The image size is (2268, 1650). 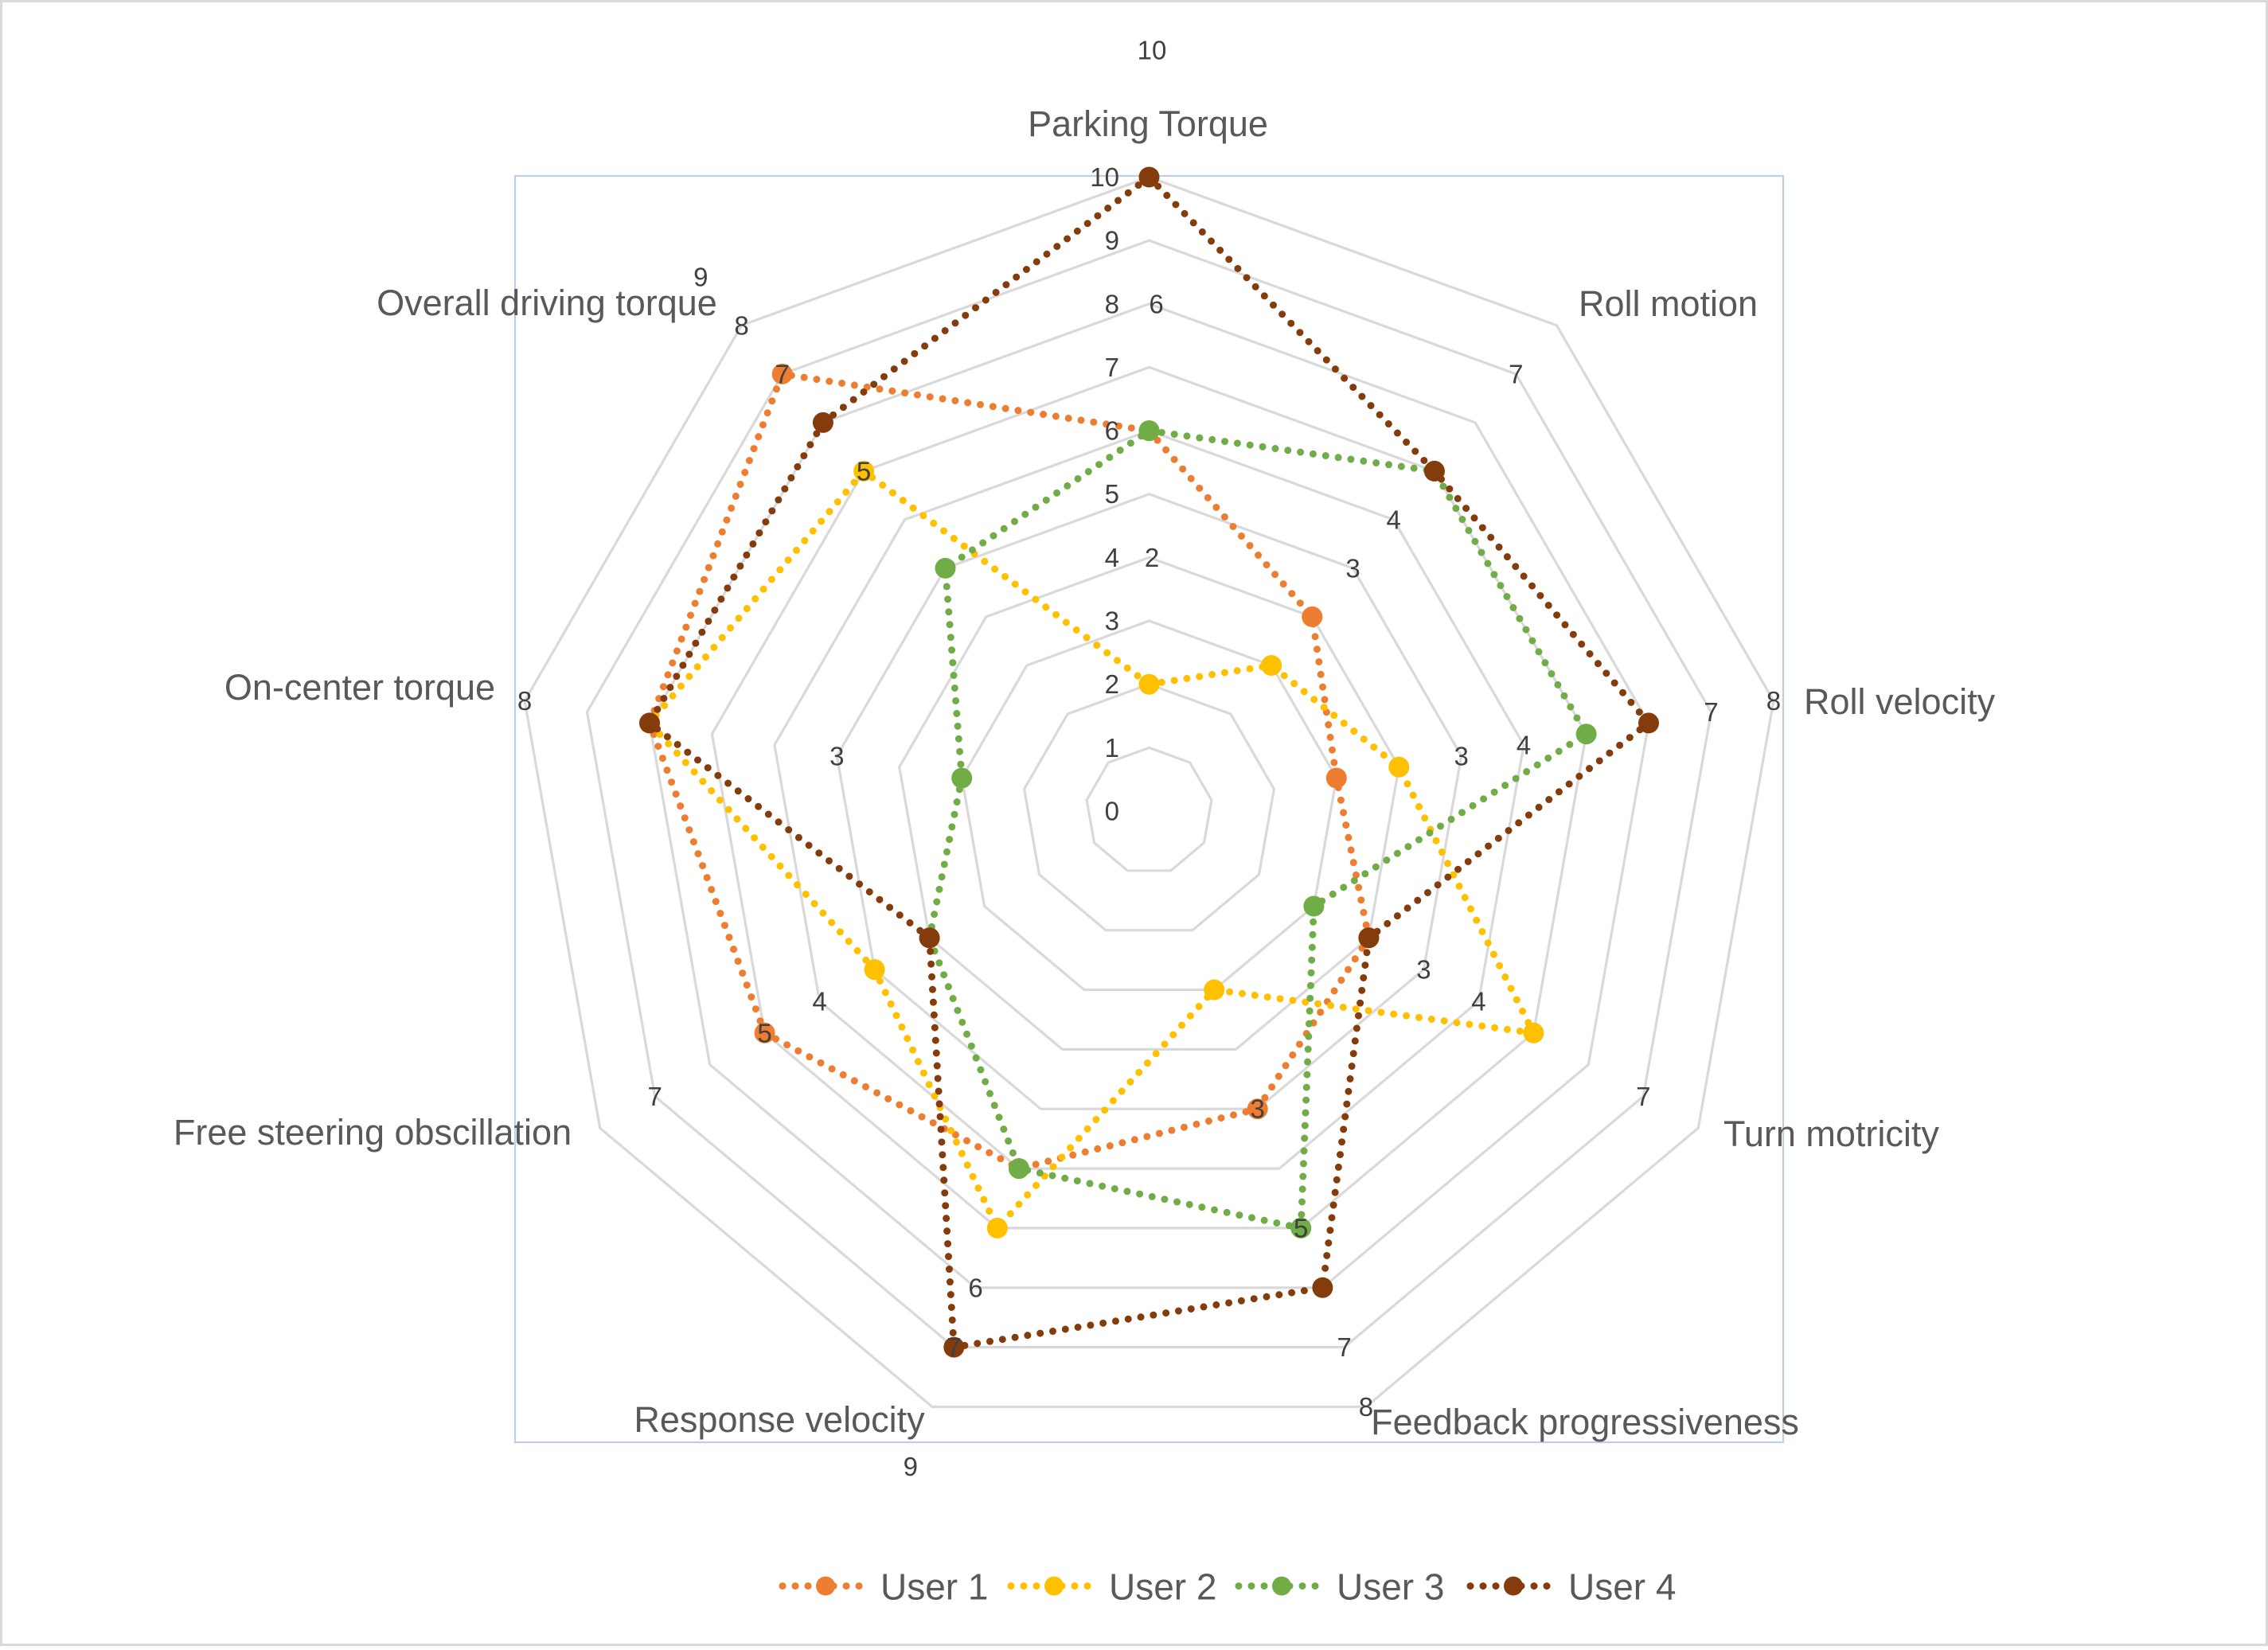 What do you see at coordinates (1112, 811) in the screenshot?
I see `svg-text: 0` at bounding box center [1112, 811].